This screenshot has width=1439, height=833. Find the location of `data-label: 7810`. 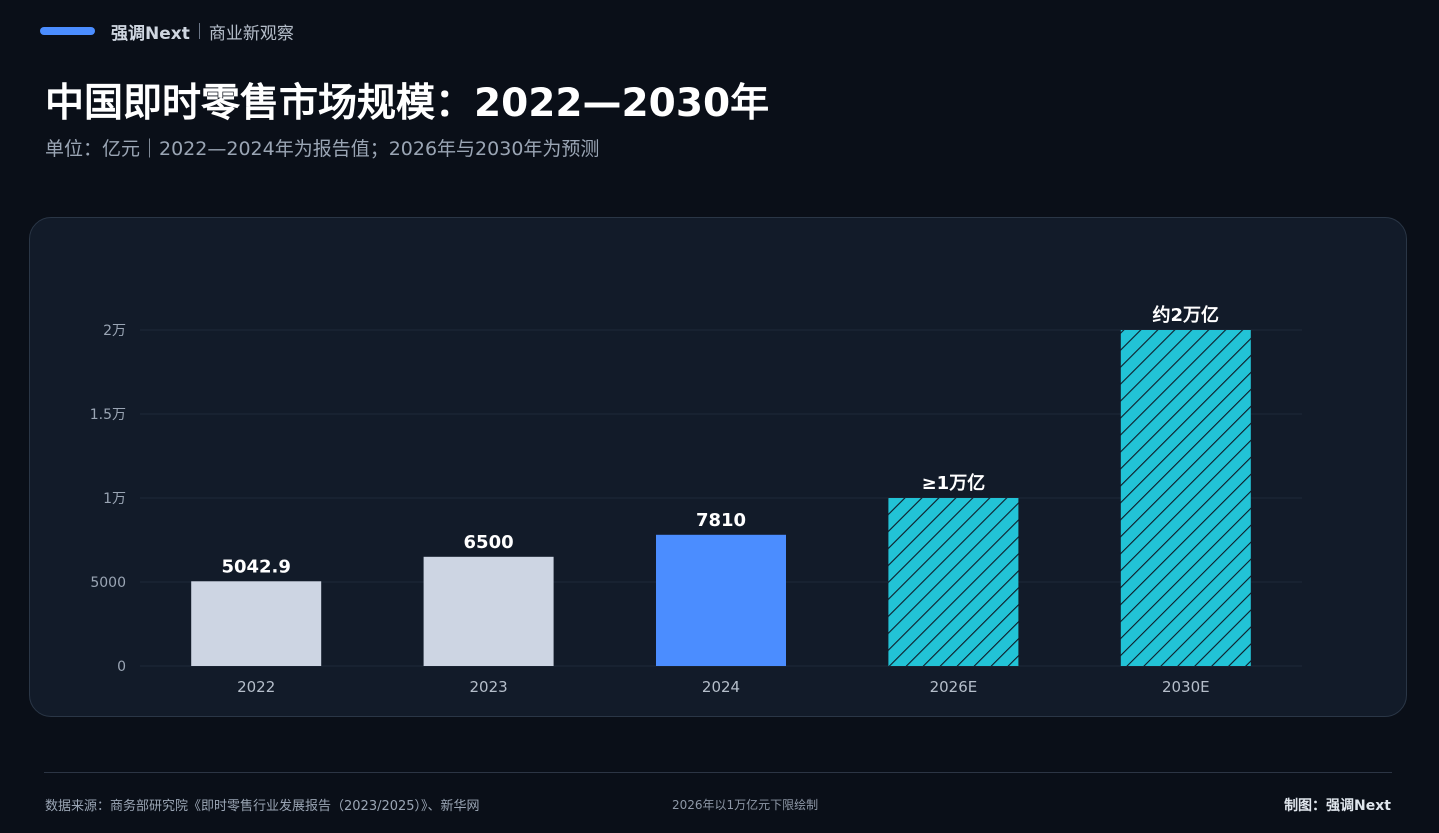

data-label: 7810 is located at coordinates (721, 520).